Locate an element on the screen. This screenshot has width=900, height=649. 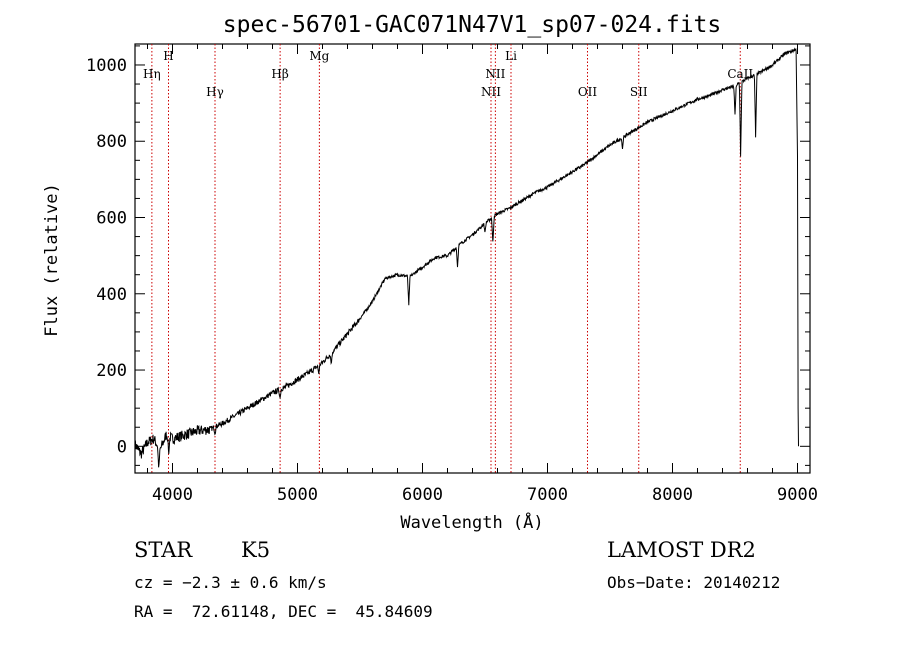
object-class: STAR is located at coordinates (163, 550).